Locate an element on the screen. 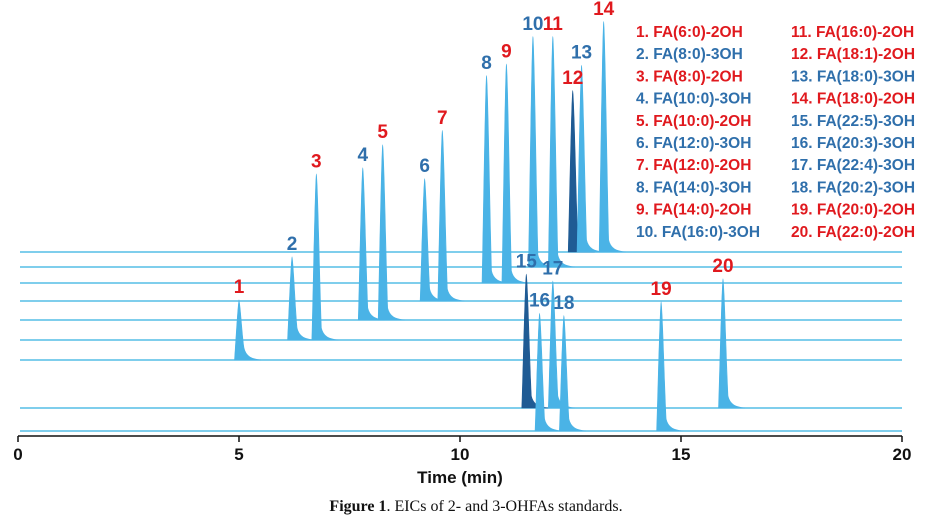 The image size is (952, 527). peak-label-4: 4 is located at coordinates (362, 155).